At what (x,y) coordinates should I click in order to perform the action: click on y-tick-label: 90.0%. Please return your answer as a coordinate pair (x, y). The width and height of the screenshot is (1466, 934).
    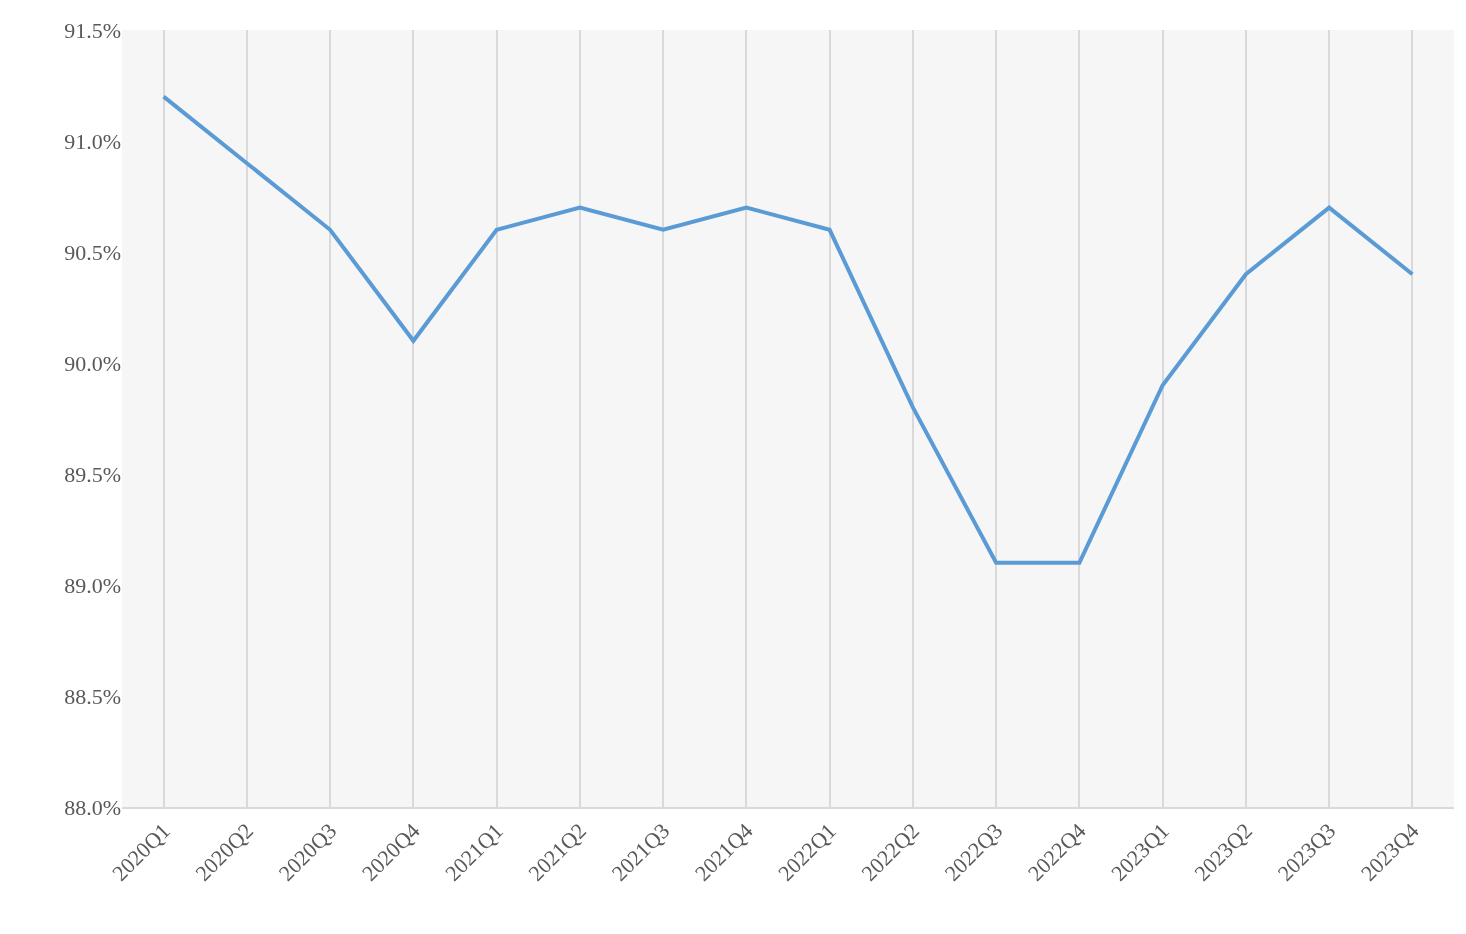
    Looking at the image, I should click on (92, 363).